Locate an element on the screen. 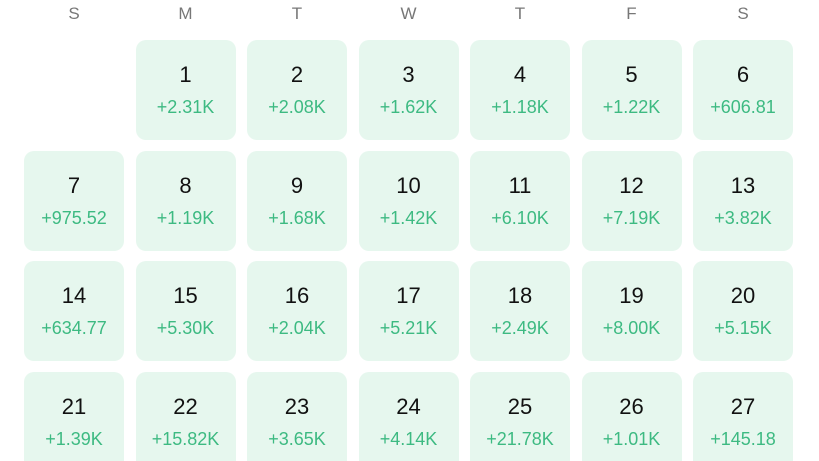 This screenshot has height=461, width=819. day-change: +2.49K is located at coordinates (520, 328).